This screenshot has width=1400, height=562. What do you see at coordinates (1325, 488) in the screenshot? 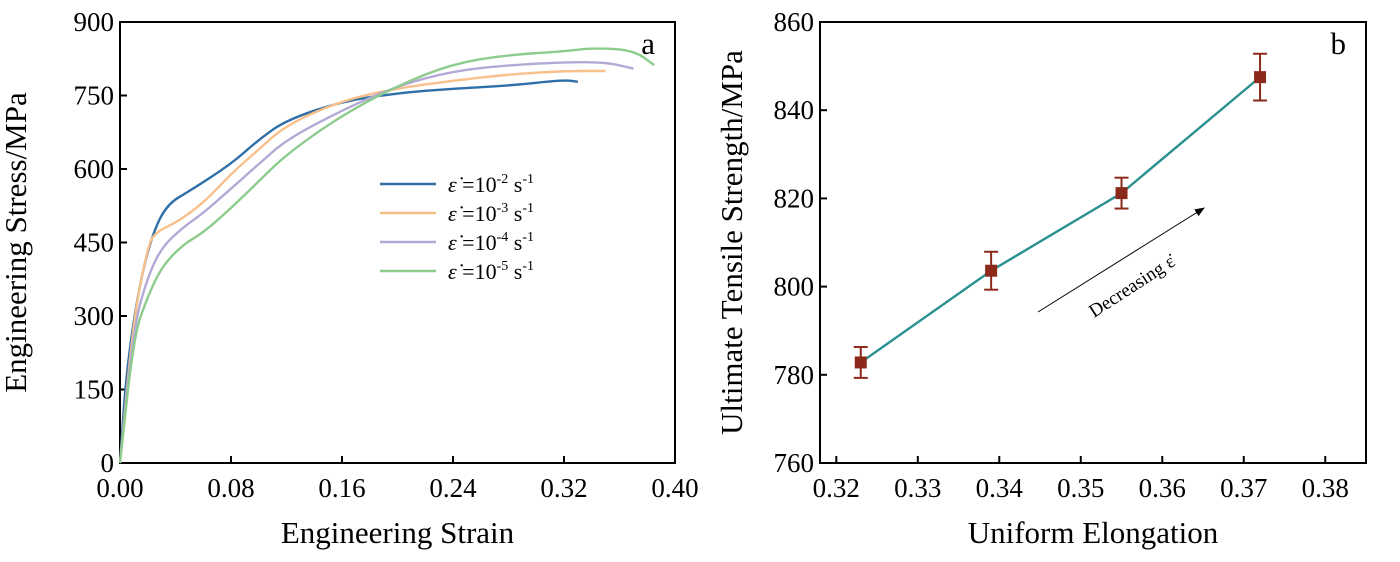
I see `x-tick-label: 0.38` at bounding box center [1325, 488].